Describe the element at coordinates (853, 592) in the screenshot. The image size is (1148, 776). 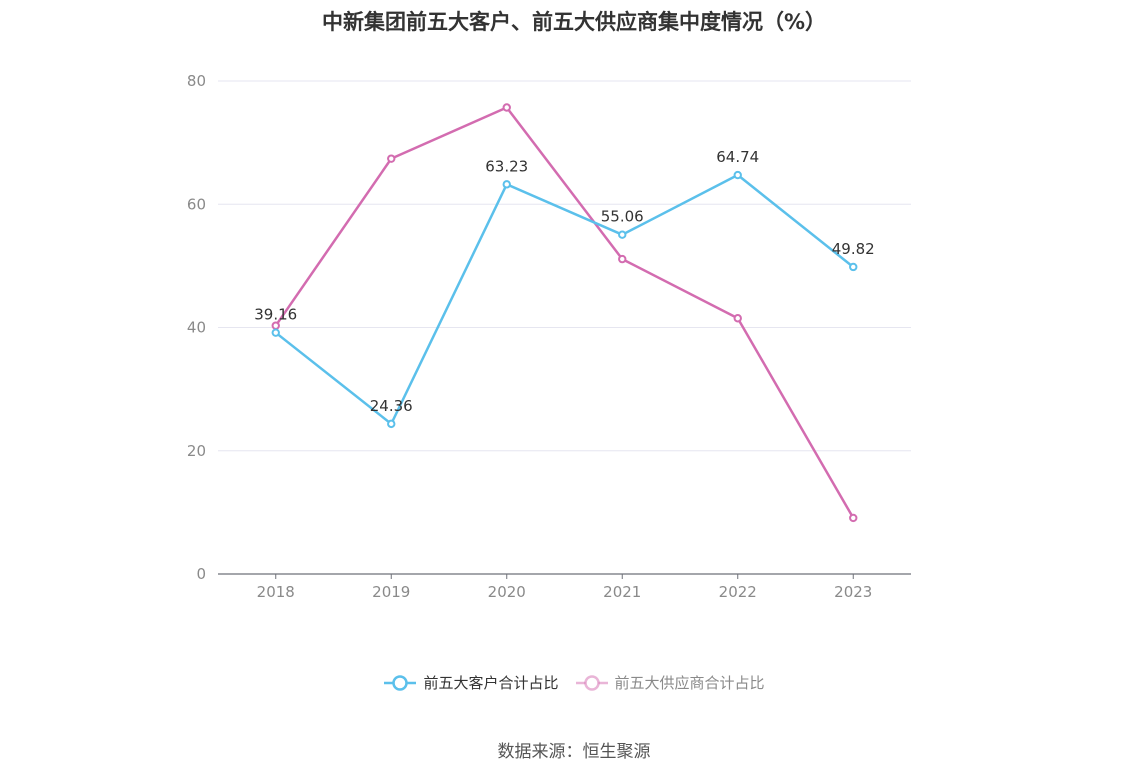
I see `x-tick-label: 2023` at that location.